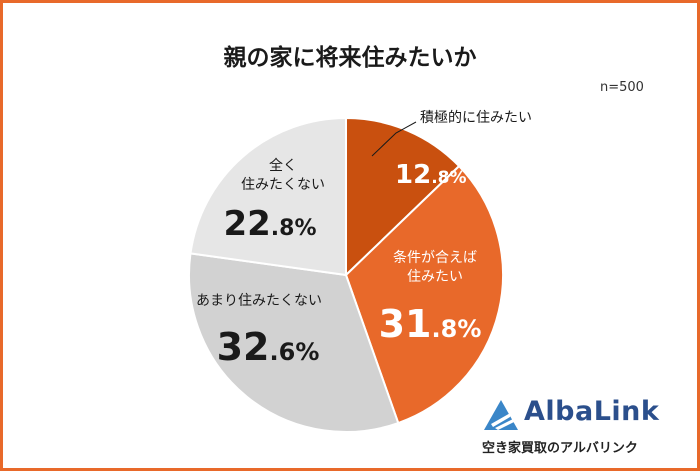 Image resolution: width=700 pixels, height=471 pixels. Describe the element at coordinates (476, 118) in the screenshot. I see `slice-label: 積極的に住みたい` at that location.